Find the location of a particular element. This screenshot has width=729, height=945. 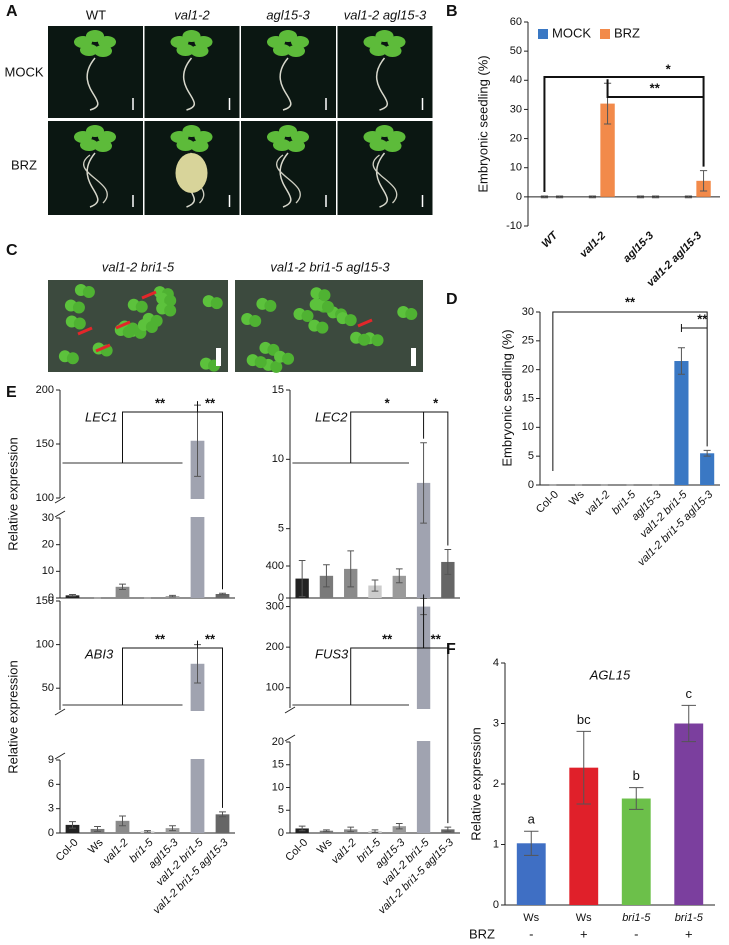

y-tick-label: 50 is located at coordinates (48, 688).